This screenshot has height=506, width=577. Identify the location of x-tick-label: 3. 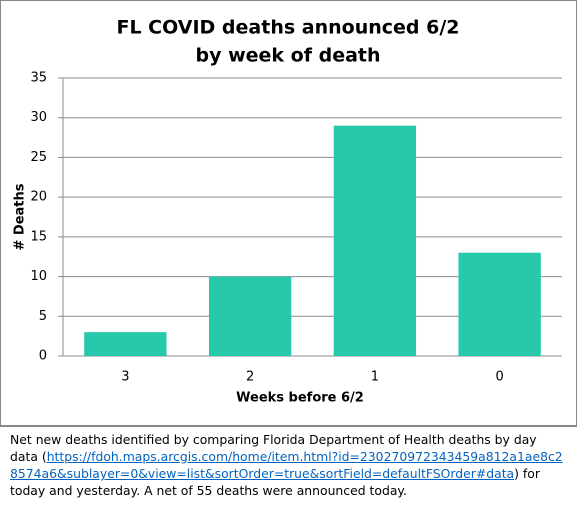
(125, 377).